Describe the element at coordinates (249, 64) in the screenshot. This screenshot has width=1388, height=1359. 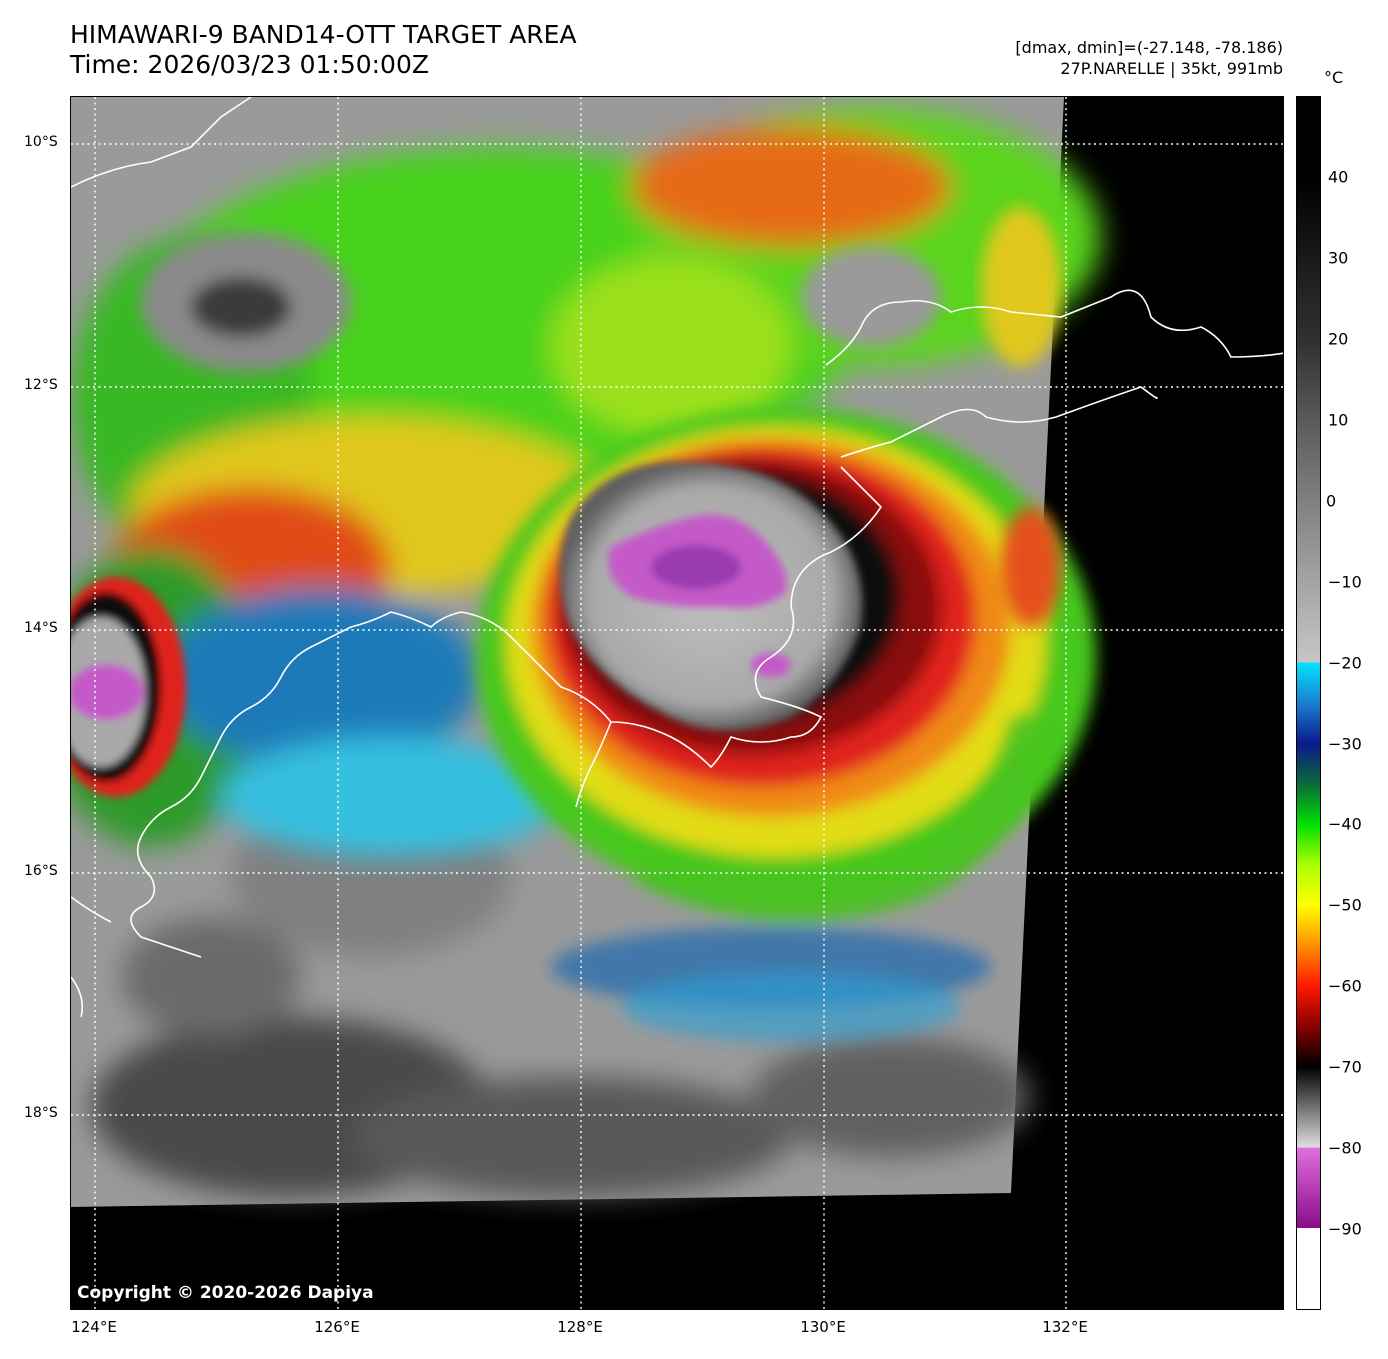
I see `title-line-2: Time: 2026/03/23 01:50:00Z` at that location.